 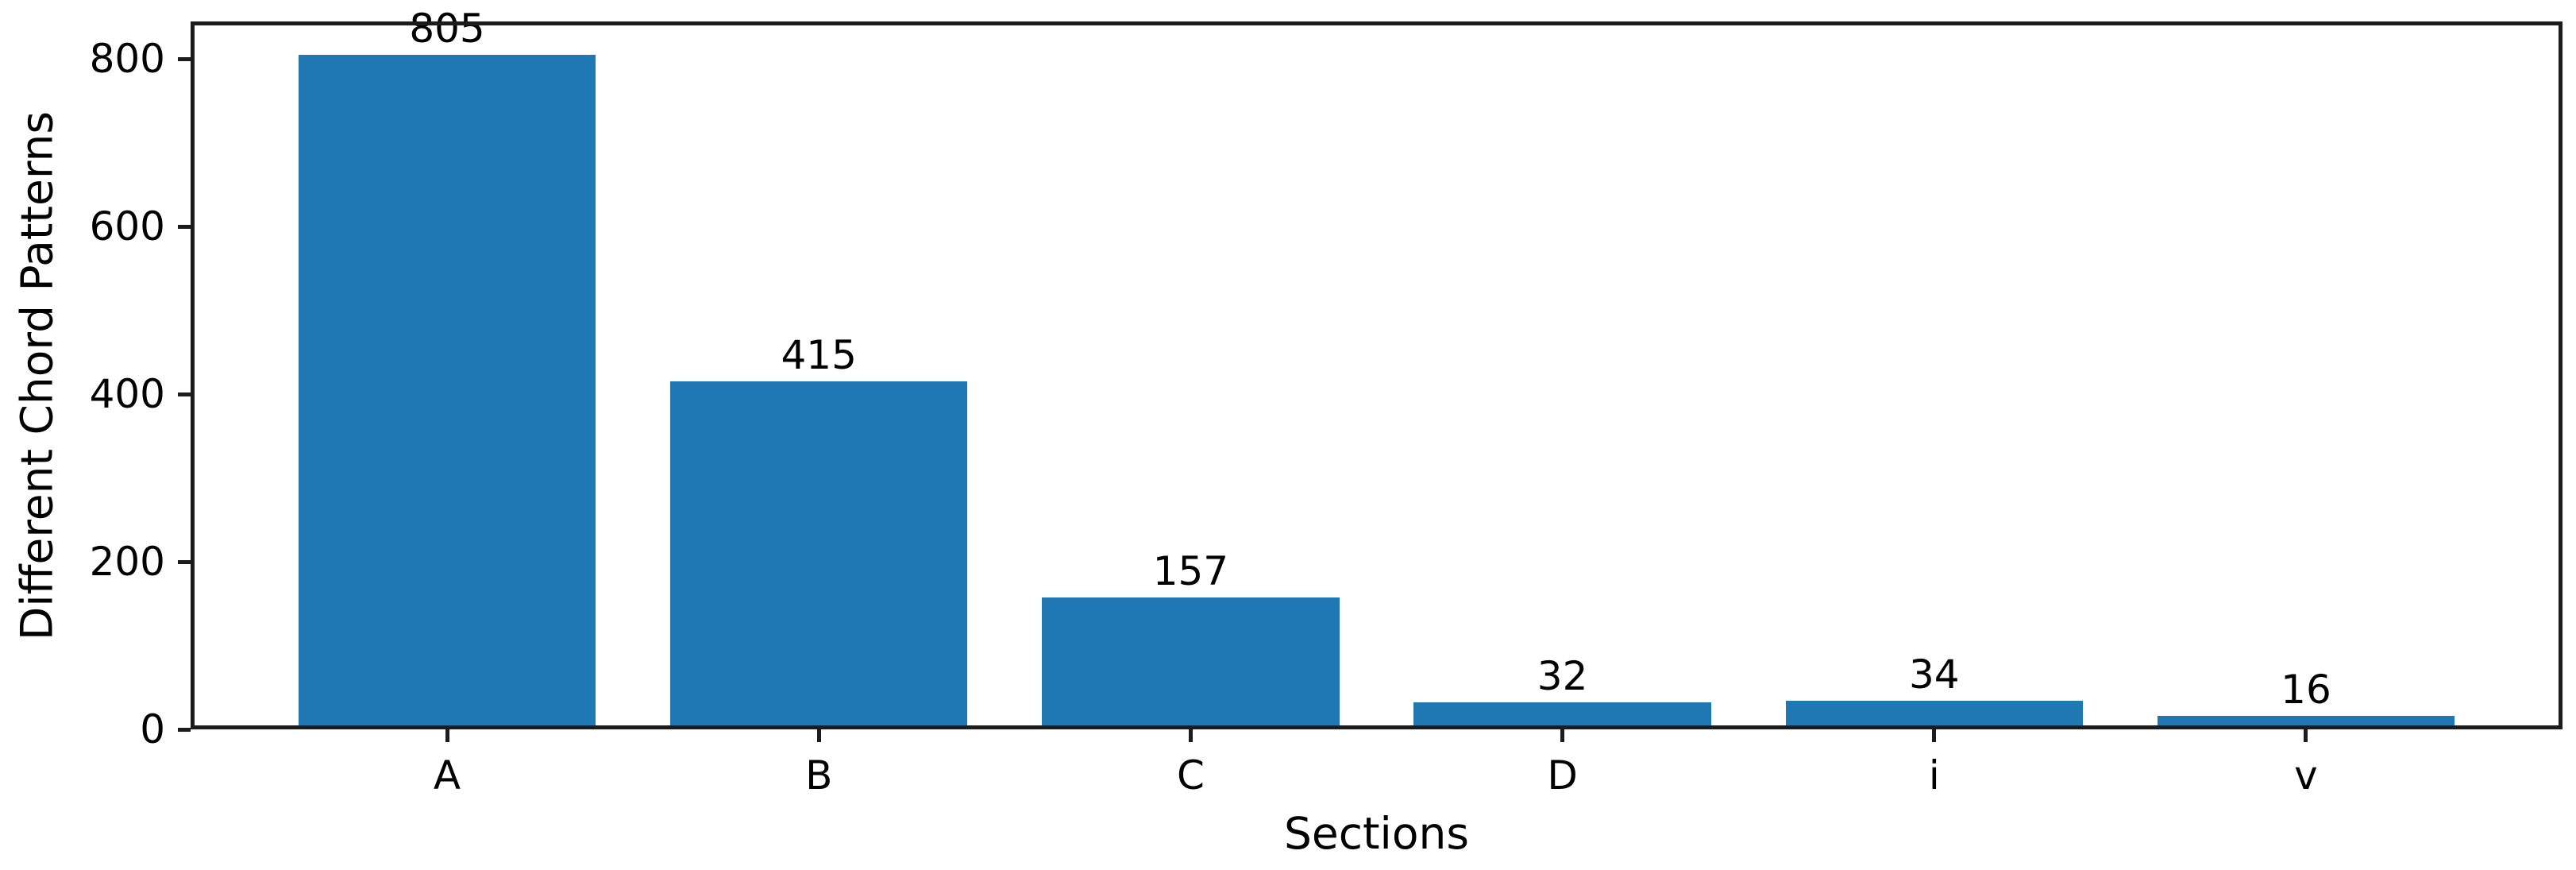 What do you see at coordinates (1562, 775) in the screenshot?
I see `x-tick-label: D` at bounding box center [1562, 775].